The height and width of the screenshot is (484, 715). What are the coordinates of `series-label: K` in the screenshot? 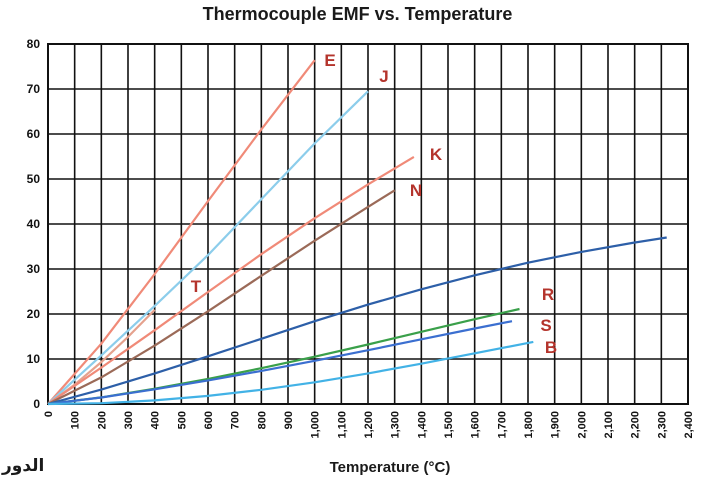 It's located at (436, 154).